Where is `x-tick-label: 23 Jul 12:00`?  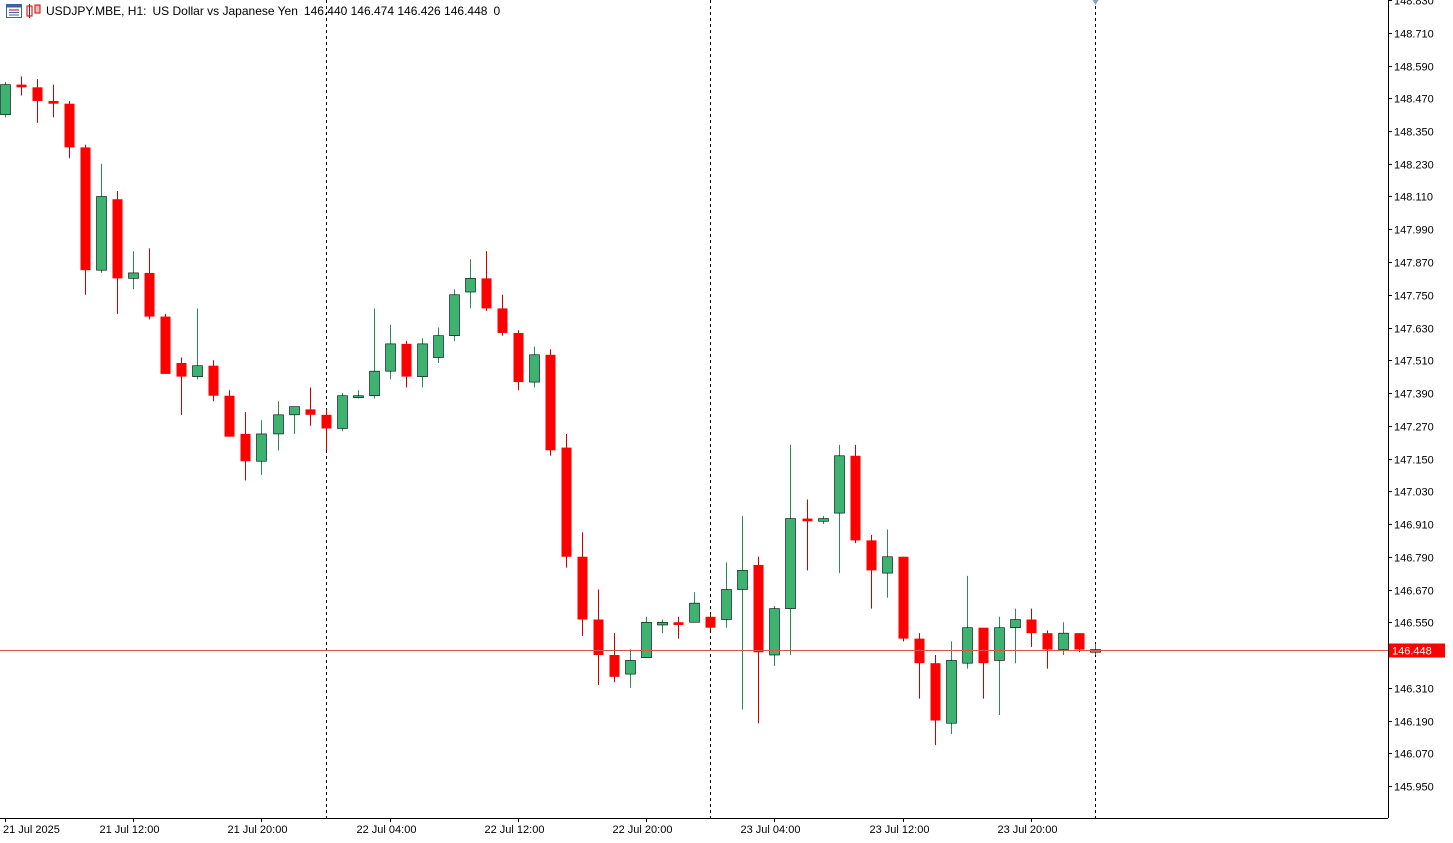
x-tick-label: 23 Jul 12:00 is located at coordinates (900, 830).